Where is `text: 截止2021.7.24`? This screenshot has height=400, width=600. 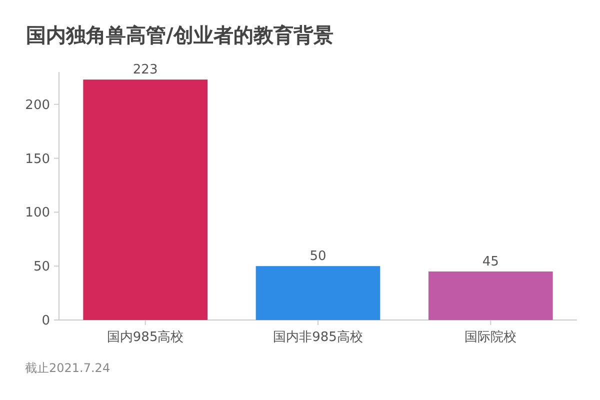 text: 截止2021.7.24 is located at coordinates (67, 368).